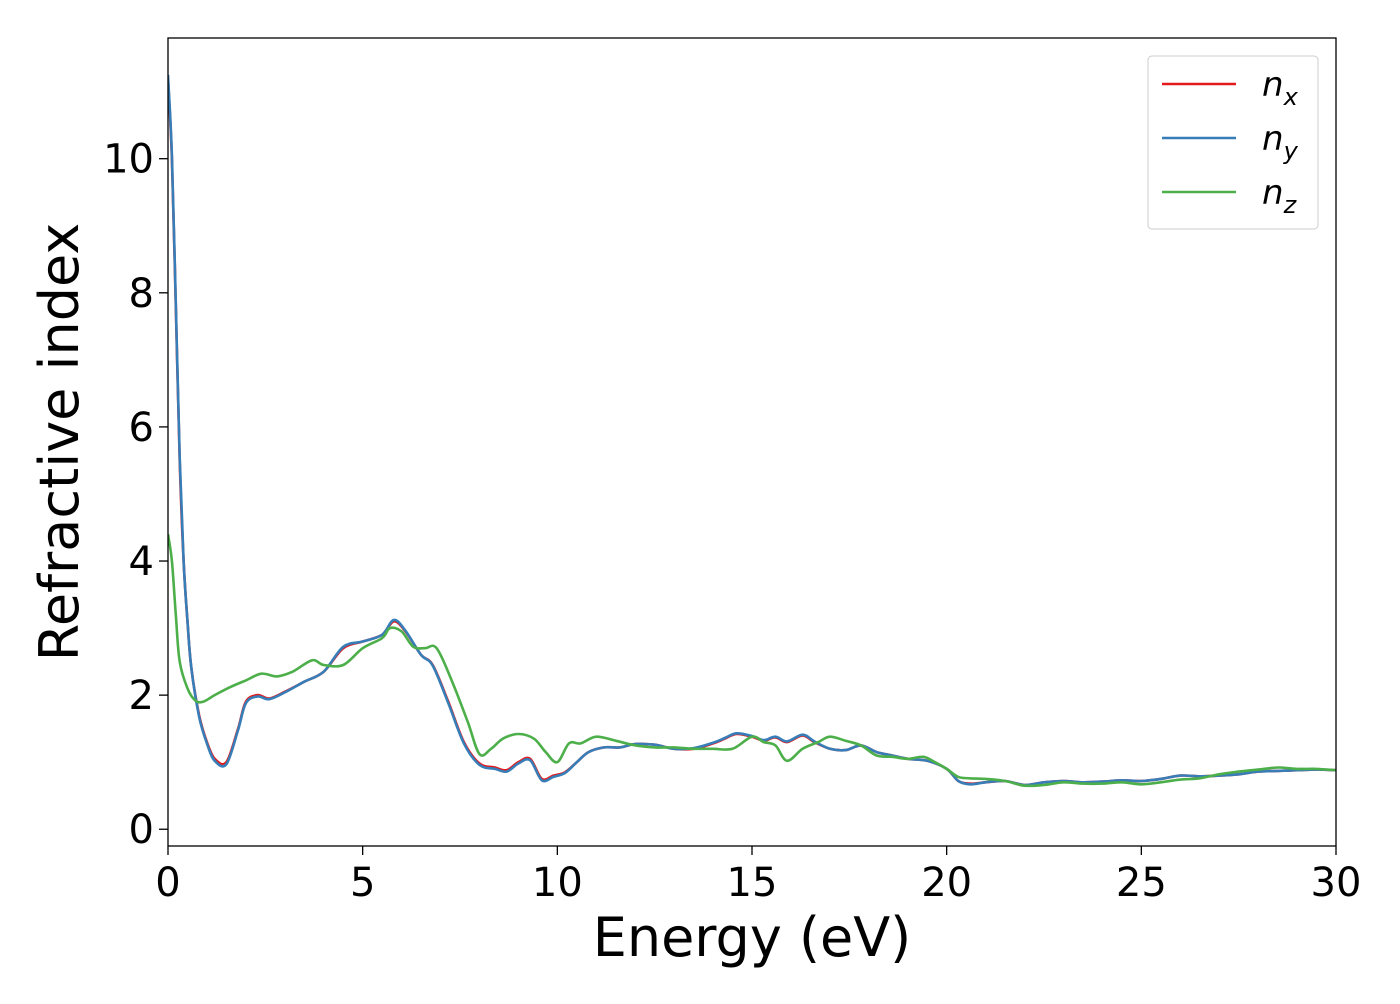 Image resolution: width=1400 pixels, height=1004 pixels. I want to click on y-tick-label: 0, so click(141, 830).